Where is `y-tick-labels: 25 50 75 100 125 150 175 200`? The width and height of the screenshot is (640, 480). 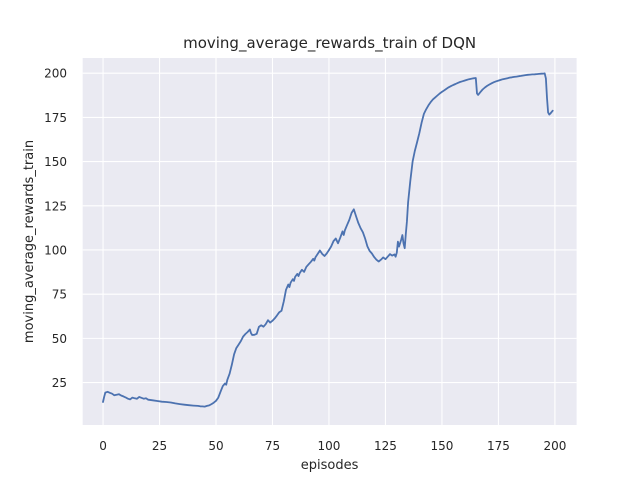 y-tick-labels: 25 50 75 100 125 150 175 200 is located at coordinates (55, 228).